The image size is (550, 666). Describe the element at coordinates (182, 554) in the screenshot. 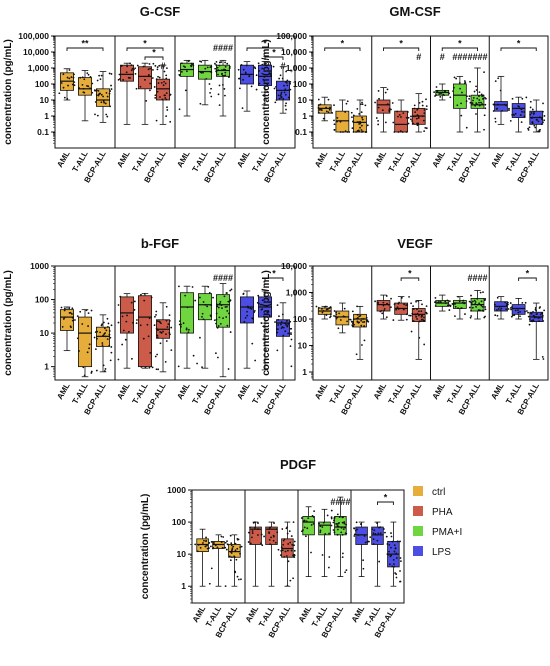

I see `y-tick-label: 10` at that location.